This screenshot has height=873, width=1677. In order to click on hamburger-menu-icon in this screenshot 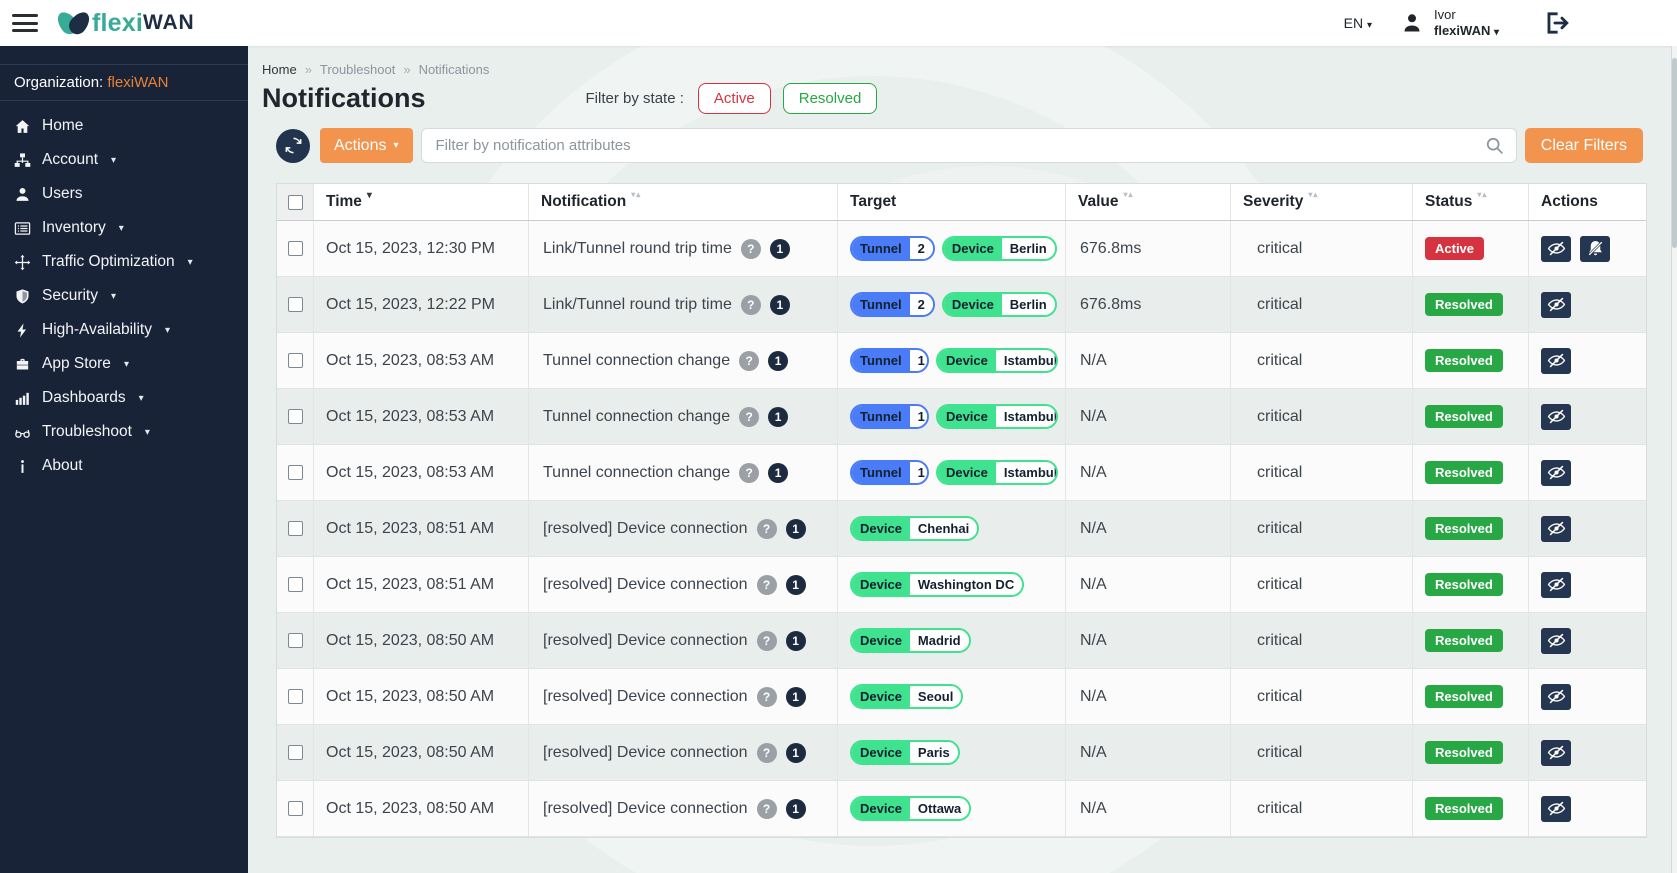, I will do `click(25, 23)`.